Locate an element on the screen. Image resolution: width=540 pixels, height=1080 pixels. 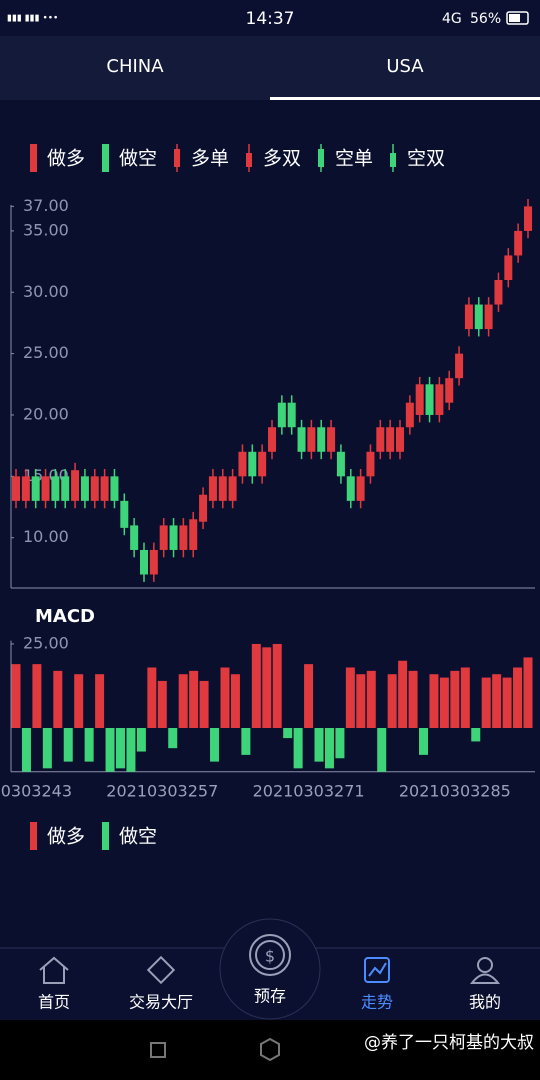
me-head is located at coordinates (485, 965).